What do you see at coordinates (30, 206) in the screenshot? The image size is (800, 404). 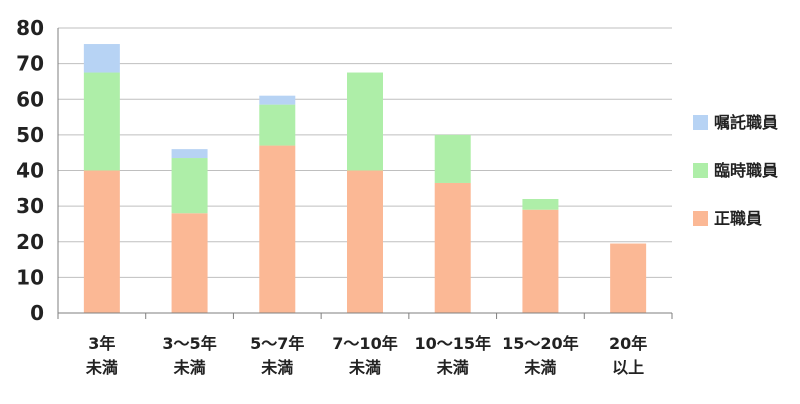 I see `y-tick-label: 30` at bounding box center [30, 206].